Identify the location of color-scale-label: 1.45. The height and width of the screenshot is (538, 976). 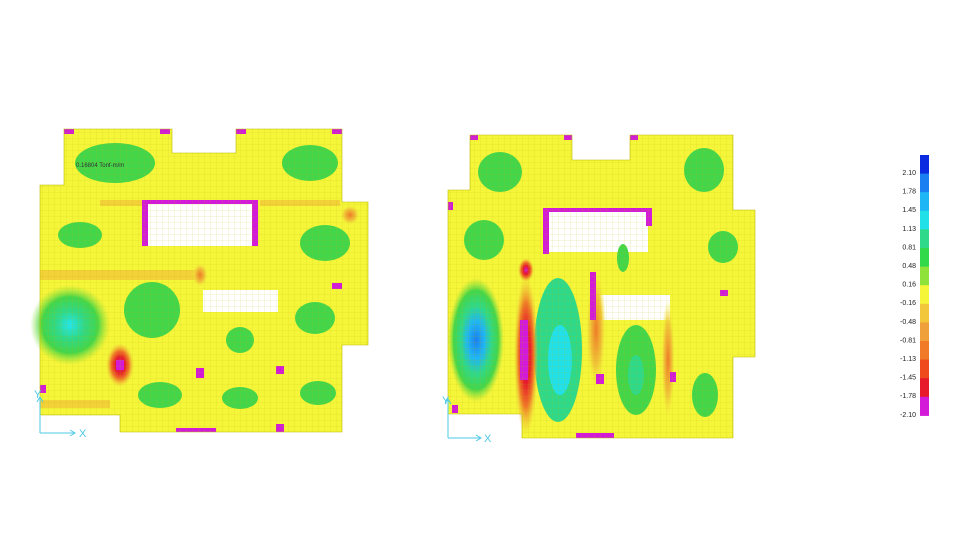
(909, 210).